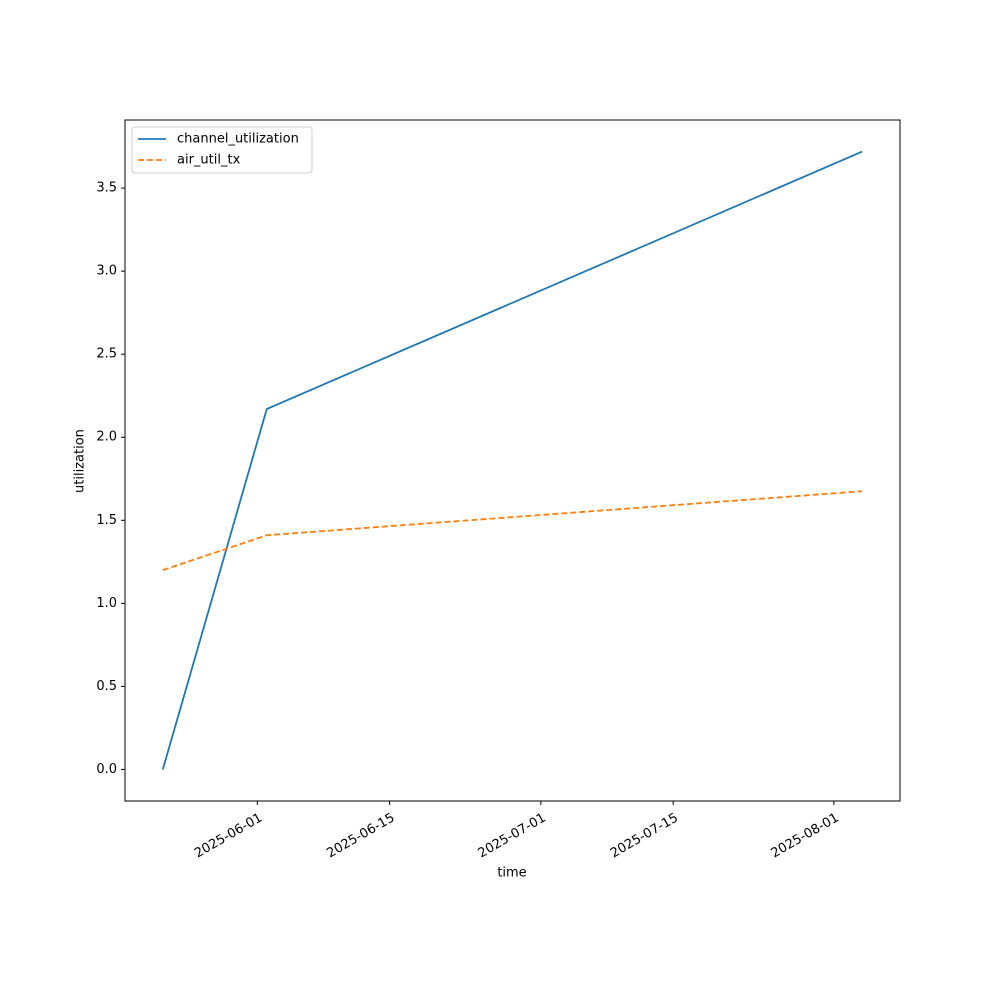  Describe the element at coordinates (512, 530) in the screenshot. I see `line-series` at that location.